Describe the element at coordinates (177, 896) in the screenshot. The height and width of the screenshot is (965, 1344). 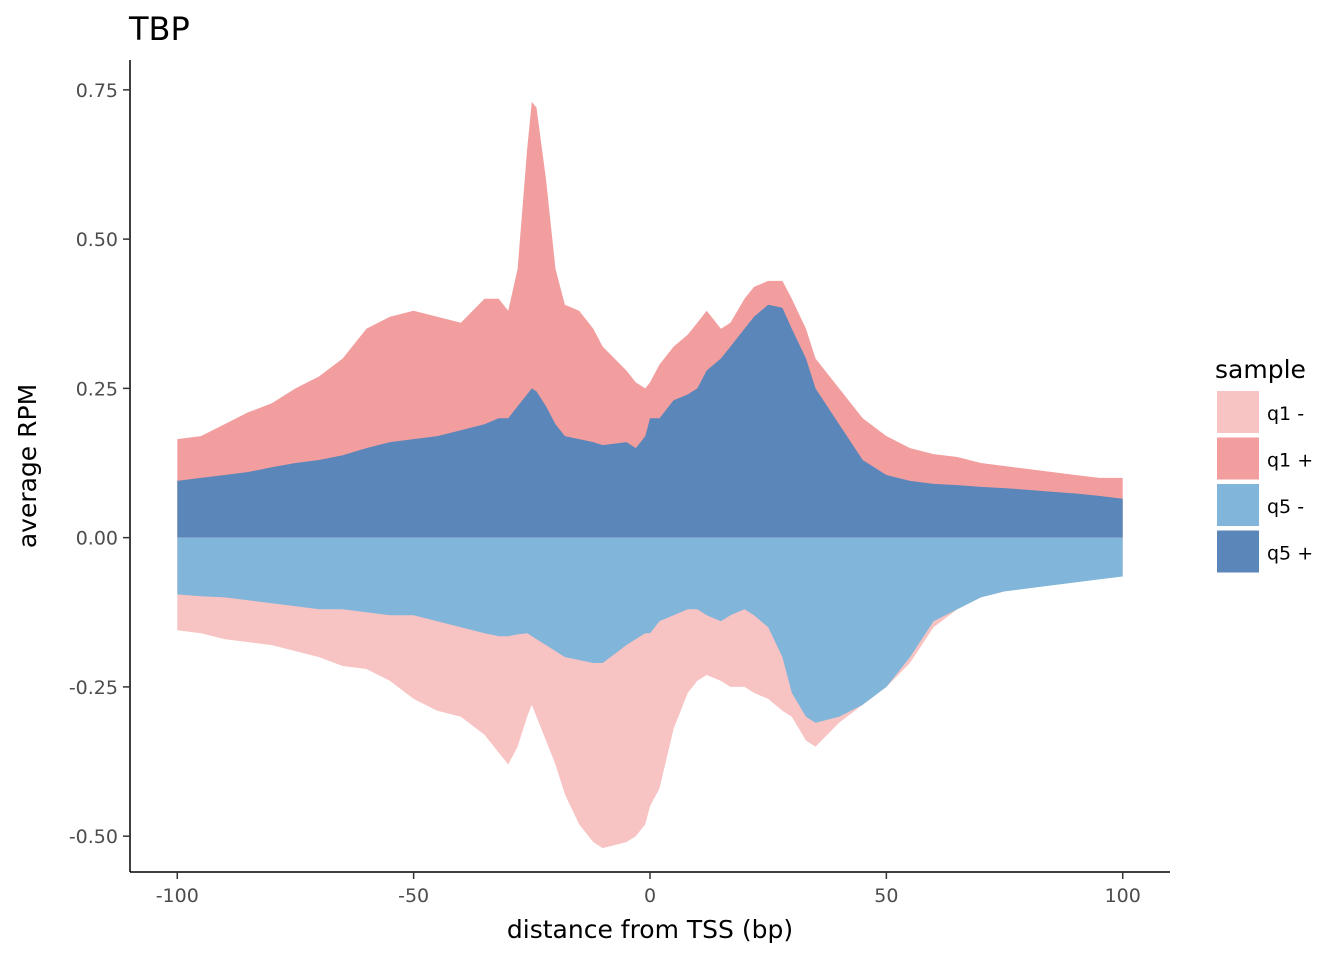
I see `x-tick-label: -100` at that location.